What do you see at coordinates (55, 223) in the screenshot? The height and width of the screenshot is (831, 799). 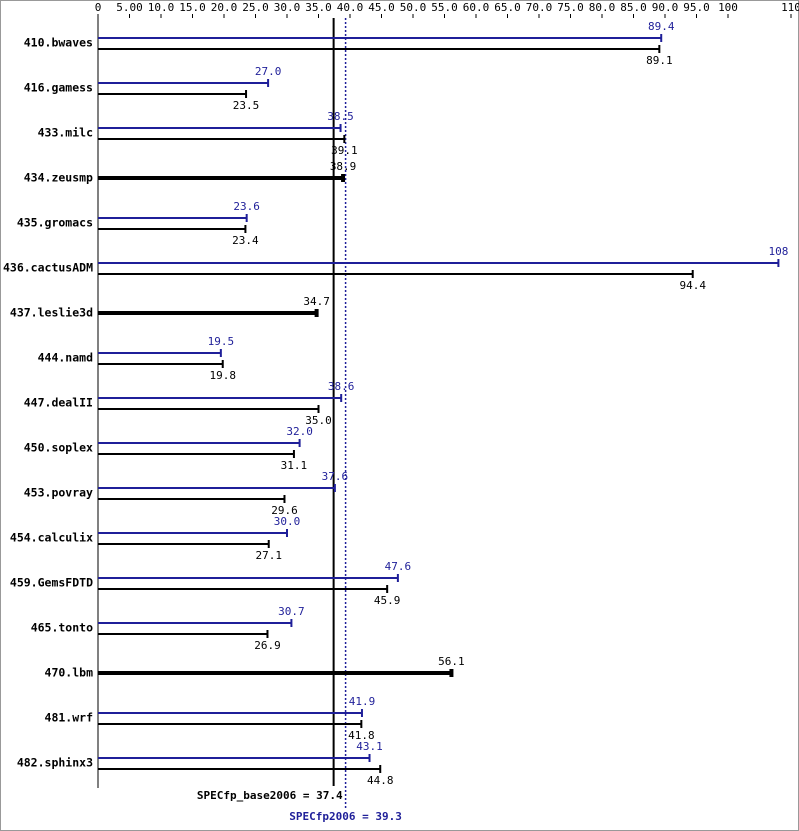 I see `category-label: 435.gromacs` at bounding box center [55, 223].